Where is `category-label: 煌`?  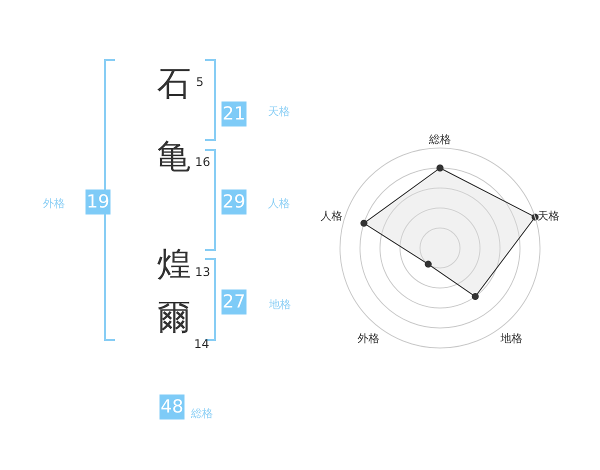
category-label: 煌 is located at coordinates (174, 265).